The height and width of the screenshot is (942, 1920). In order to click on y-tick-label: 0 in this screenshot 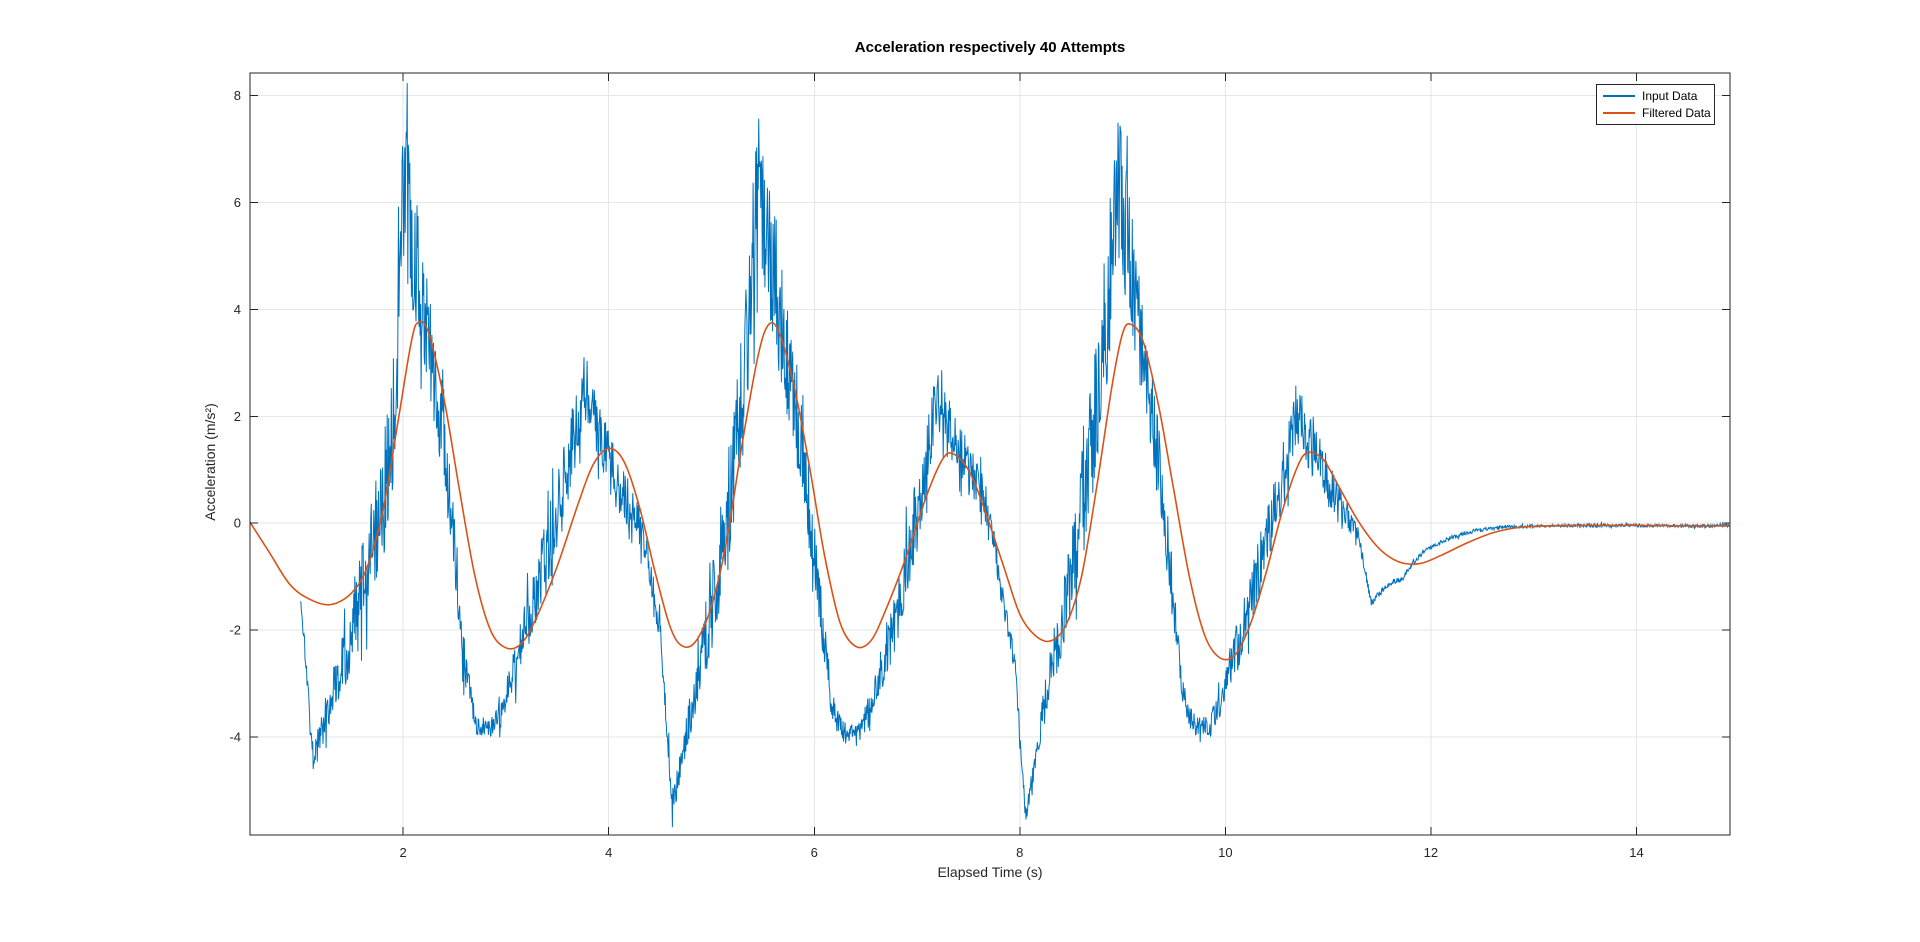, I will do `click(237, 523)`.